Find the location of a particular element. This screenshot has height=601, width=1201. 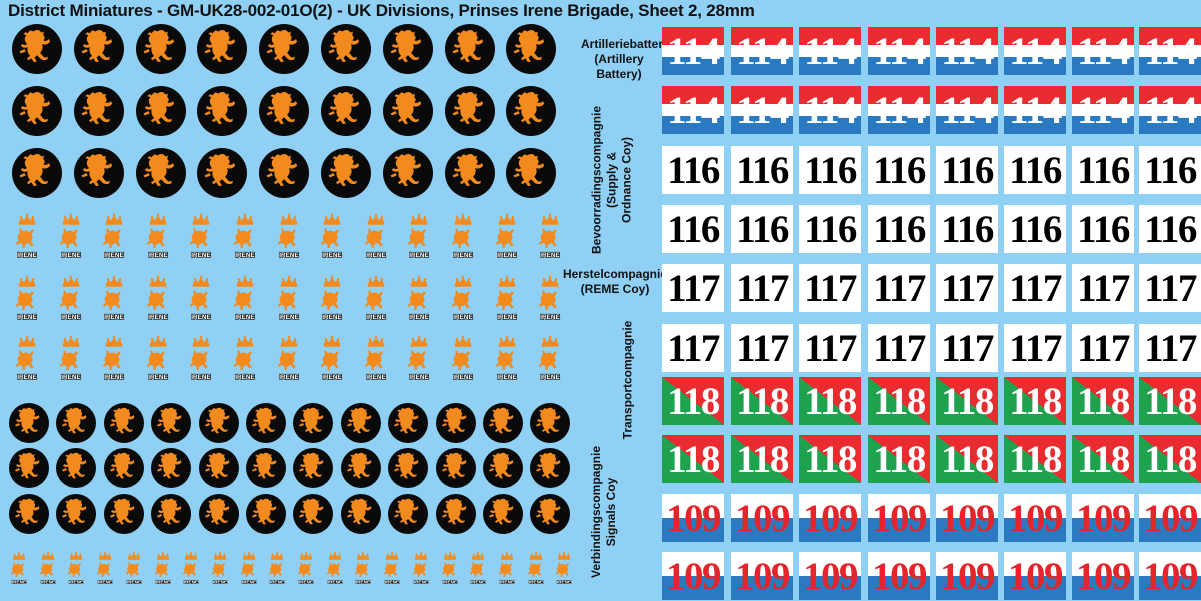

label-signals: Verbindingscompagnie Signals Coy is located at coordinates (604, 512).